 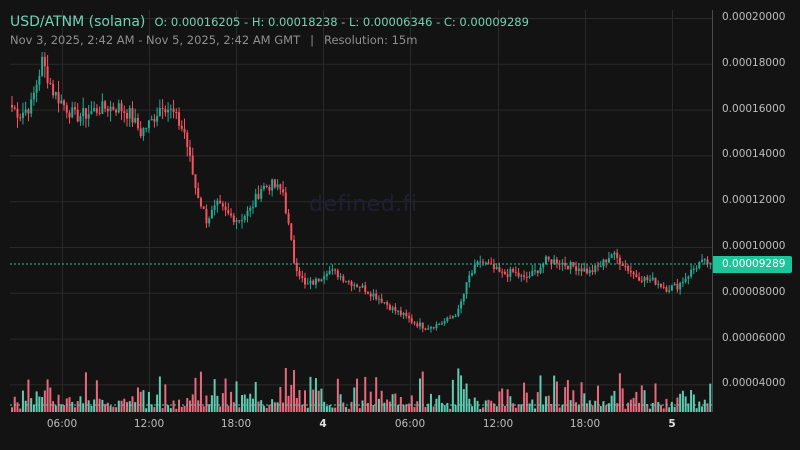 I want to click on price-tick: 0.00008000, so click(x=754, y=292).